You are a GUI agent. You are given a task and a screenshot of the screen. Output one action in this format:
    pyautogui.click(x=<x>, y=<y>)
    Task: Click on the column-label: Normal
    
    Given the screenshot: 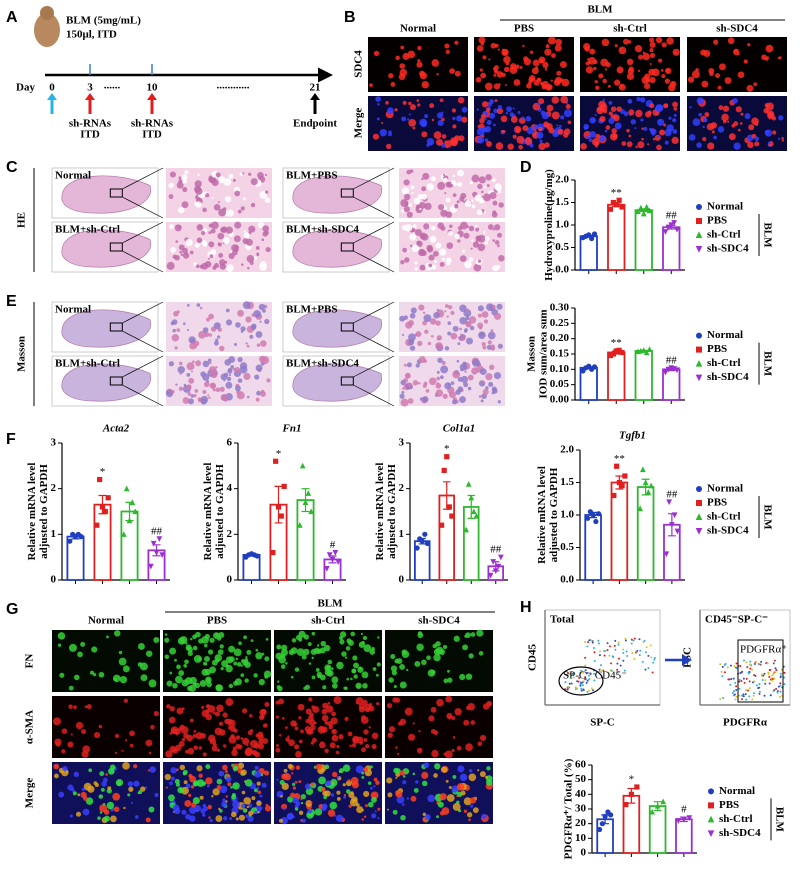 What is the action you would take?
    pyautogui.click(x=418, y=29)
    